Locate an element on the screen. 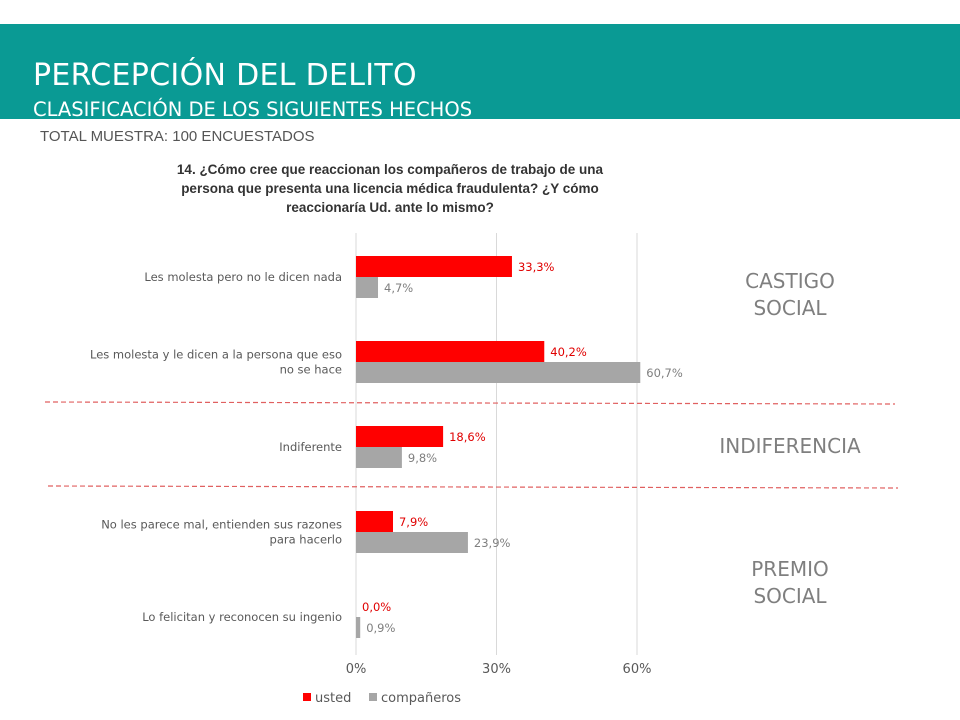  group-label-indiferencia: INDIFERENCIA is located at coordinates (790, 446).